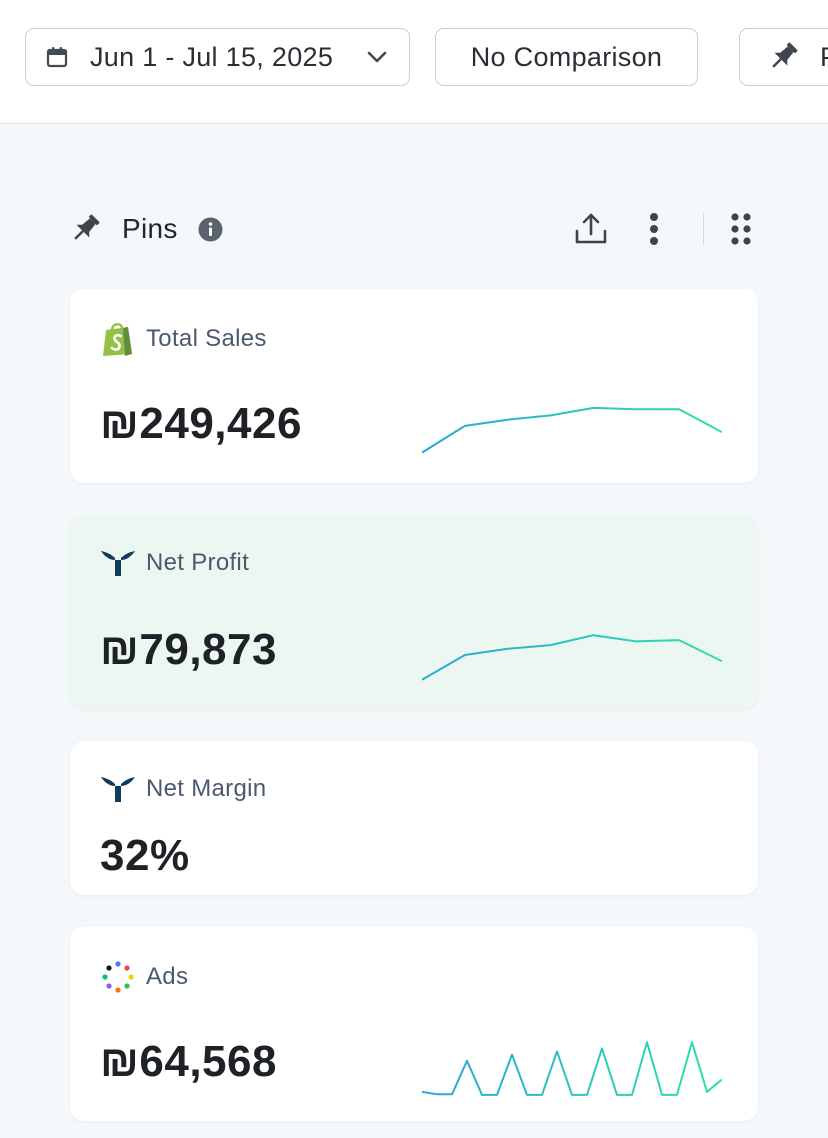  What do you see at coordinates (144, 977) in the screenshot?
I see `card-title: Ads` at bounding box center [144, 977].